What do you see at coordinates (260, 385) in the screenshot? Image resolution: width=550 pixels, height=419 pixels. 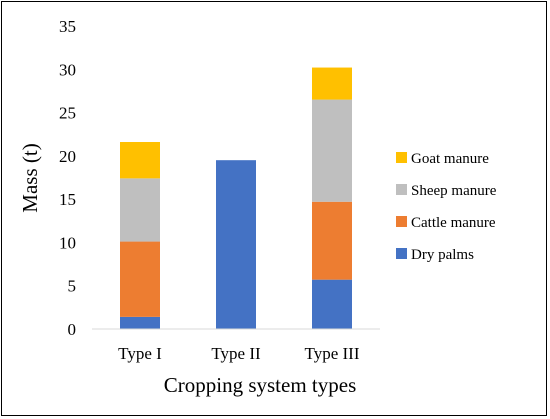 I see `x-axis-title: Cropping system types` at bounding box center [260, 385].